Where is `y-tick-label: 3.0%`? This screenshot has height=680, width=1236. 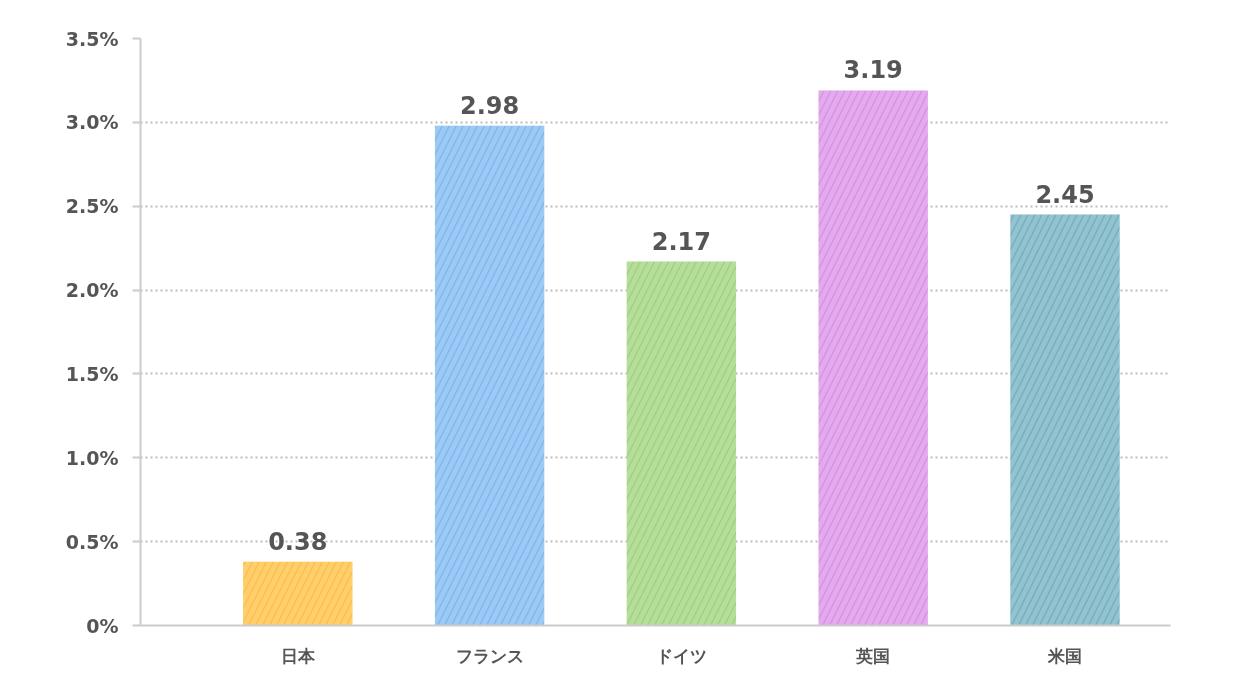 y-tick-label: 3.0% is located at coordinates (92, 122).